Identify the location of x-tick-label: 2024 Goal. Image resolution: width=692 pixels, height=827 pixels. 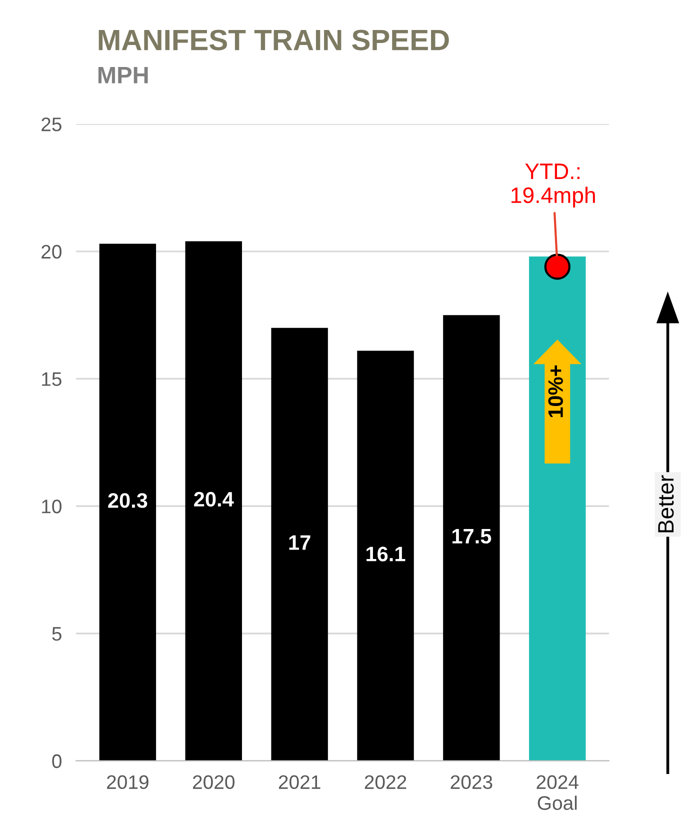
(557, 792).